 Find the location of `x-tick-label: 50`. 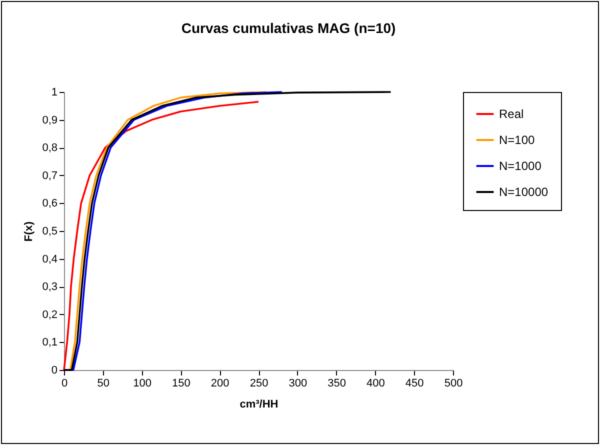

x-tick-label: 50 is located at coordinates (103, 384).